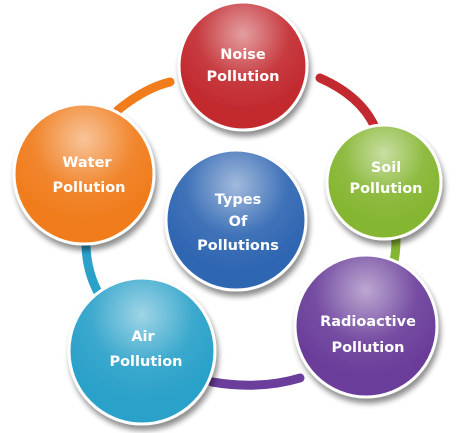 This screenshot has width=473, height=433. What do you see at coordinates (238, 246) in the screenshot?
I see `center-label-line3: Pollutions` at bounding box center [238, 246].